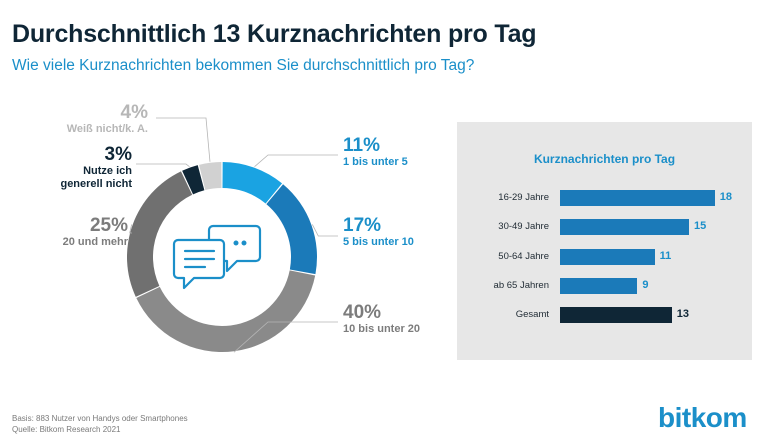 The width and height of the screenshot is (770, 445). Describe the element at coordinates (393, 232) in the screenshot. I see `slice-label-5-bis-10: 17% 5 bis unter 10` at that location.